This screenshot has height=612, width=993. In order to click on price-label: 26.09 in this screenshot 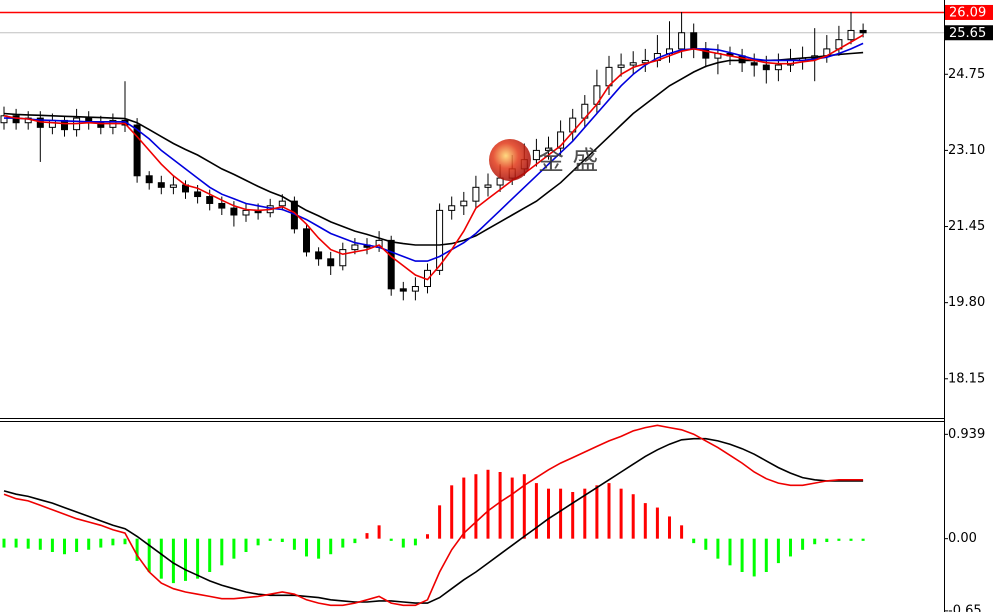, I will do `click(967, 12)`.